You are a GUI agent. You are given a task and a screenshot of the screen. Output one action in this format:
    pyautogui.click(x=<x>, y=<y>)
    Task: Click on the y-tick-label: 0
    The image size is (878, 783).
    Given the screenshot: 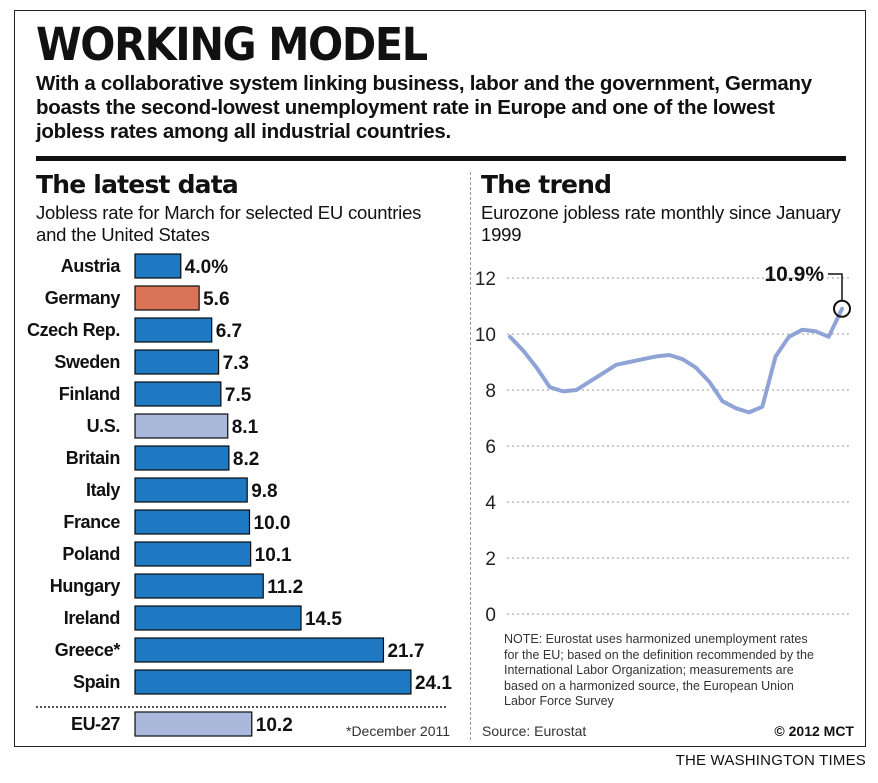 What is the action you would take?
    pyautogui.click(x=490, y=615)
    